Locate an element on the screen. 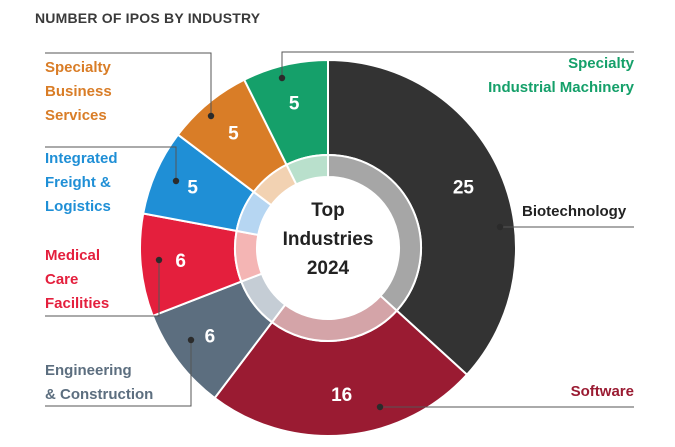 This screenshot has height=447, width=675. inner-ring-medical-care-facilities is located at coordinates (249, 256).